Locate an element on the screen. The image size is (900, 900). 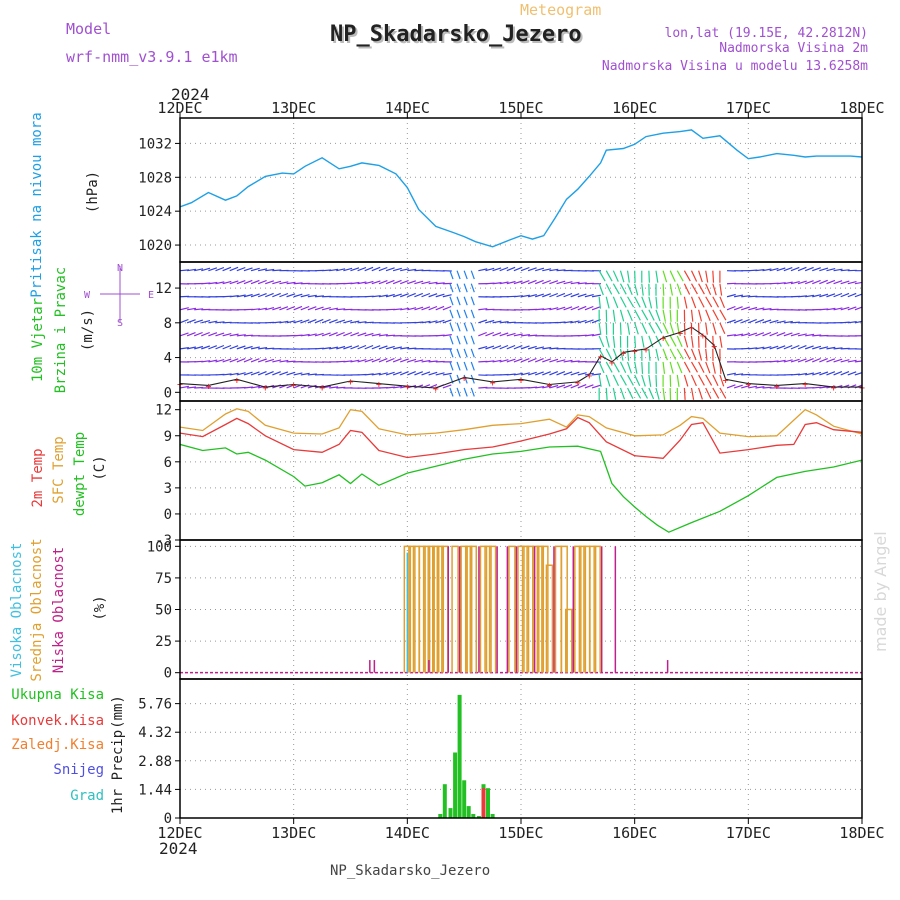
xtick-label-bottom: 15DEC is located at coordinates (520, 833).